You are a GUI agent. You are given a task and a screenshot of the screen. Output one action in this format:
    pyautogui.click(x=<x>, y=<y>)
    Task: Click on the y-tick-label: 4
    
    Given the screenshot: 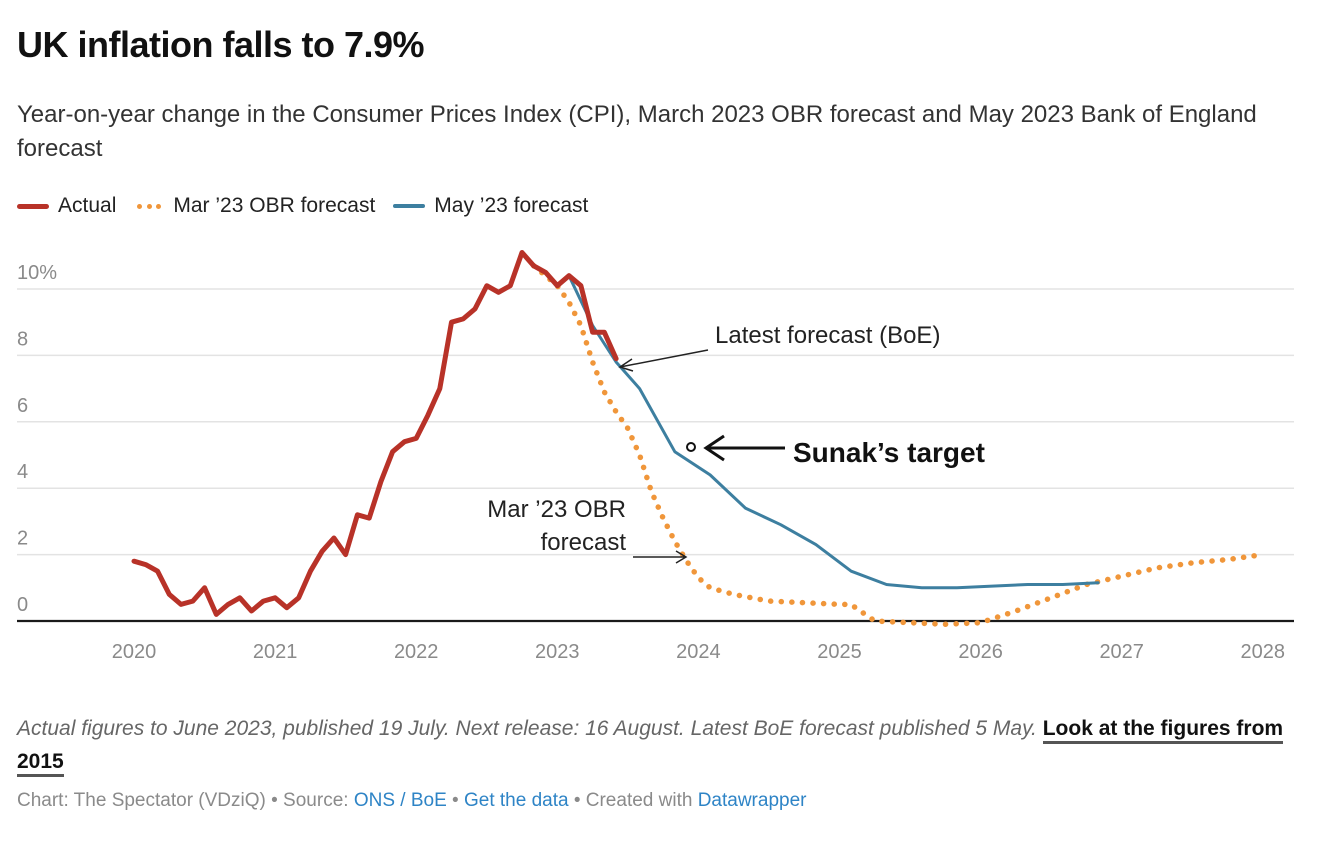 What is the action you would take?
    pyautogui.click(x=22, y=472)
    